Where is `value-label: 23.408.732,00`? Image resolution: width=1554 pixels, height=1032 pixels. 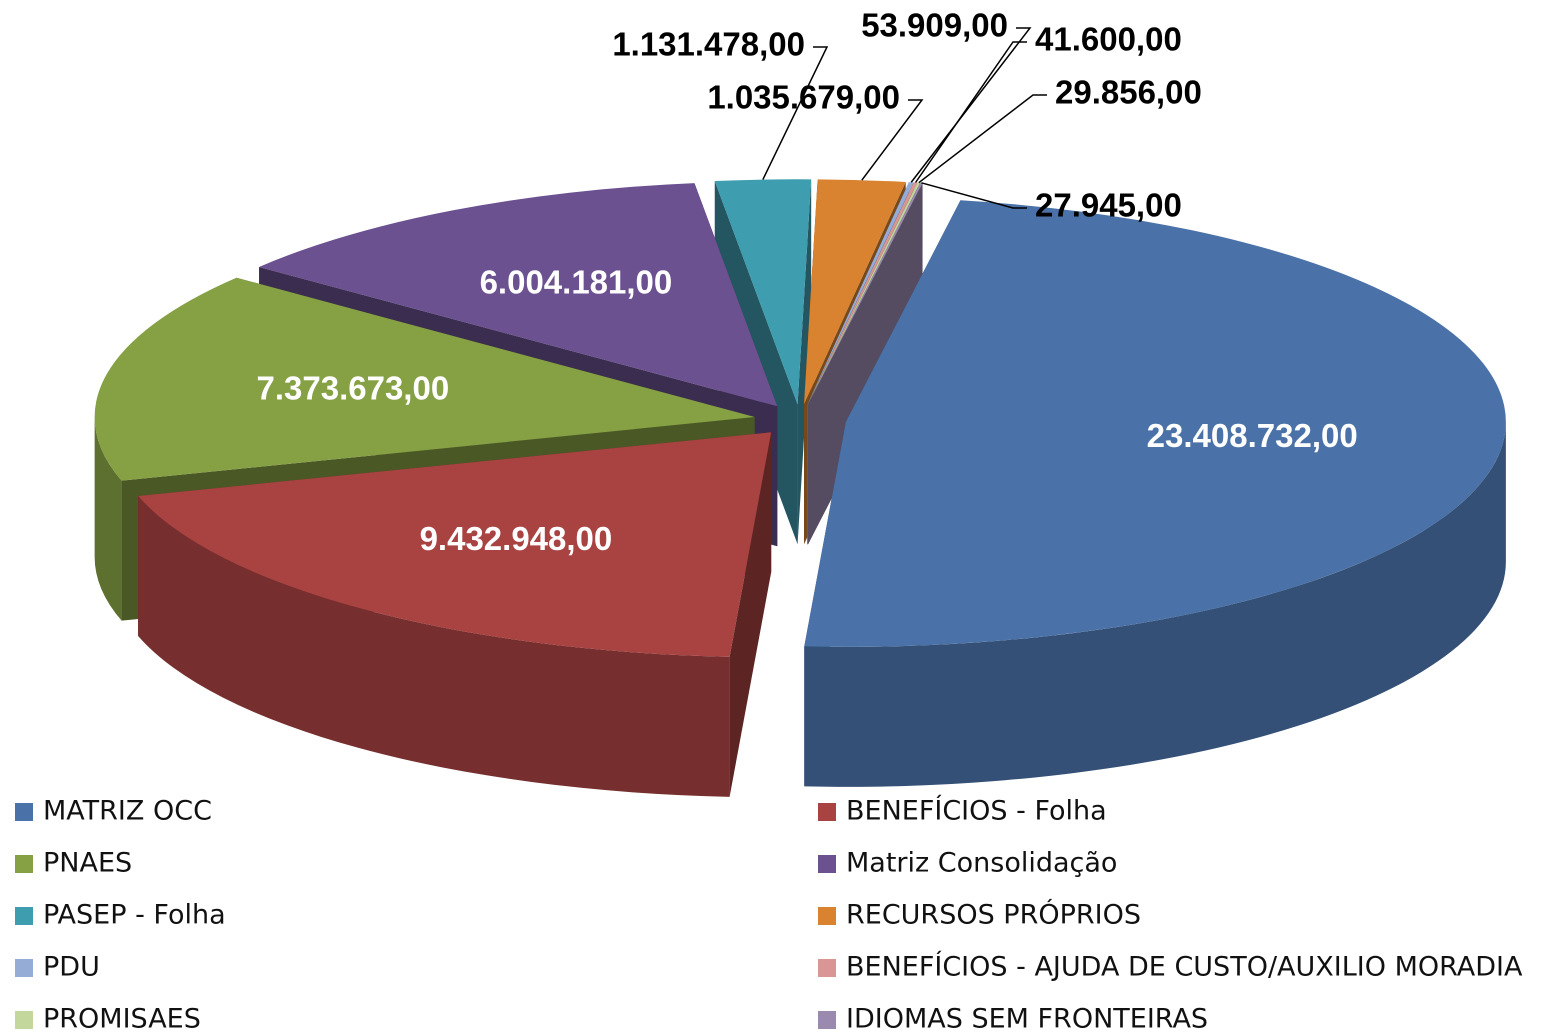
value-label: 23.408.732,00 is located at coordinates (1252, 435).